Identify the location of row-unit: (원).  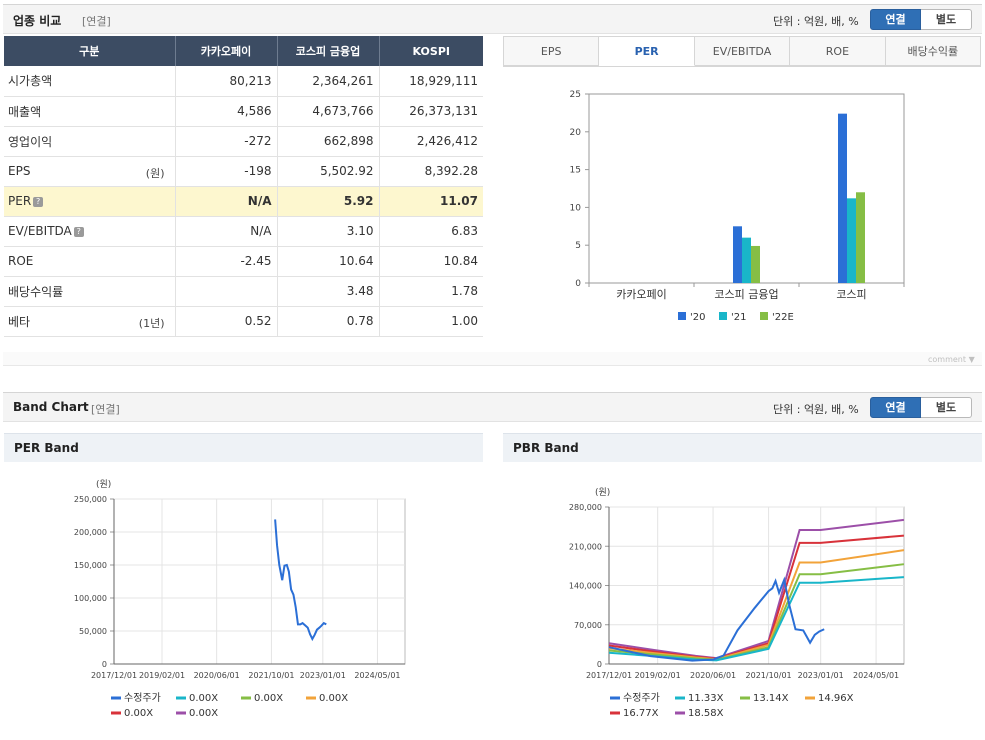
(155, 173).